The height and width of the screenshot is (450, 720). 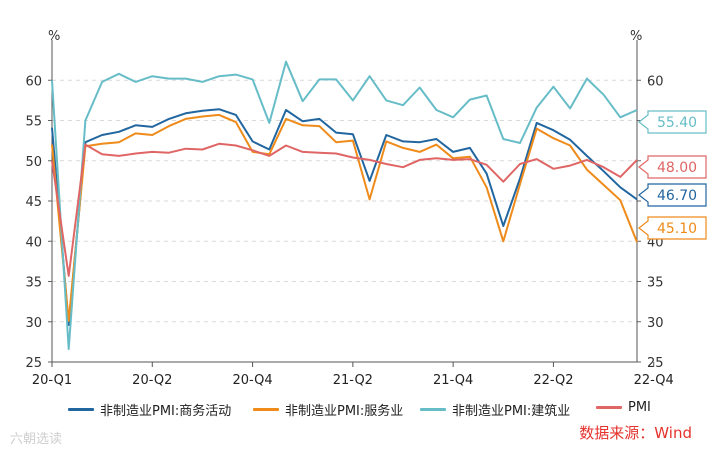 I want to click on watermark: 六朝选读, so click(x=36, y=439).